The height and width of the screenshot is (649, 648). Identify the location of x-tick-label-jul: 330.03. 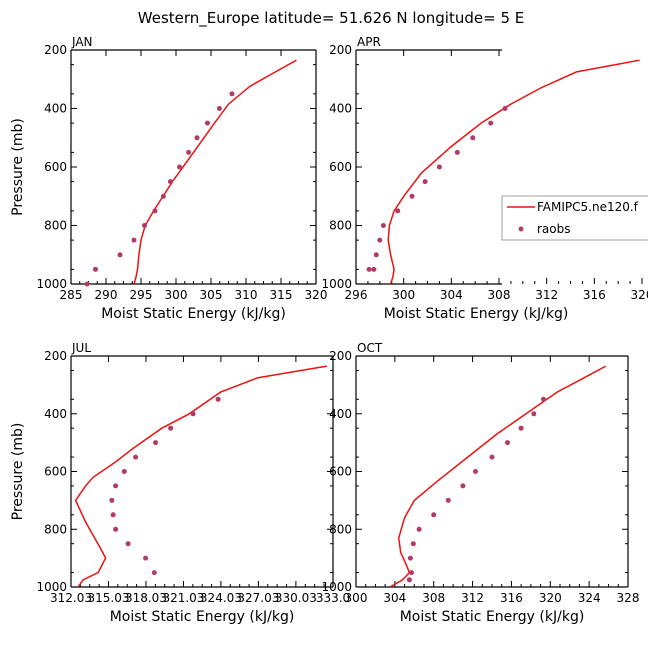
(296, 598).